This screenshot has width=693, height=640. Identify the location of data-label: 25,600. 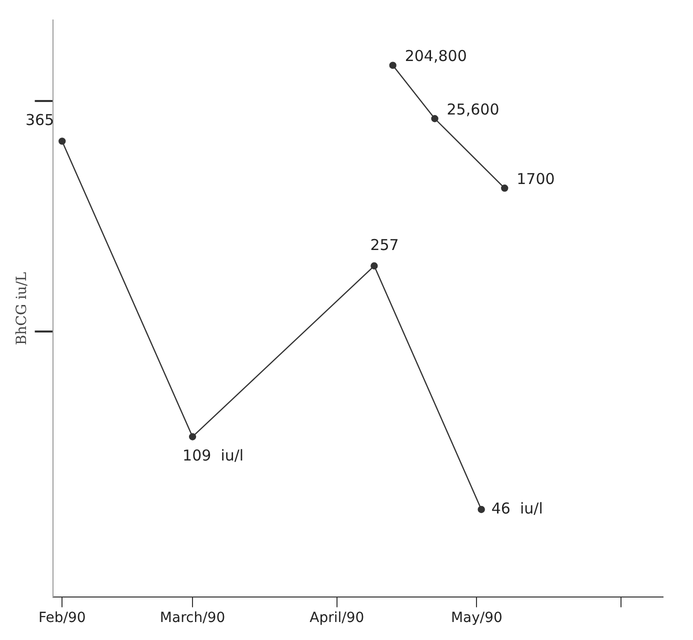
(473, 109).